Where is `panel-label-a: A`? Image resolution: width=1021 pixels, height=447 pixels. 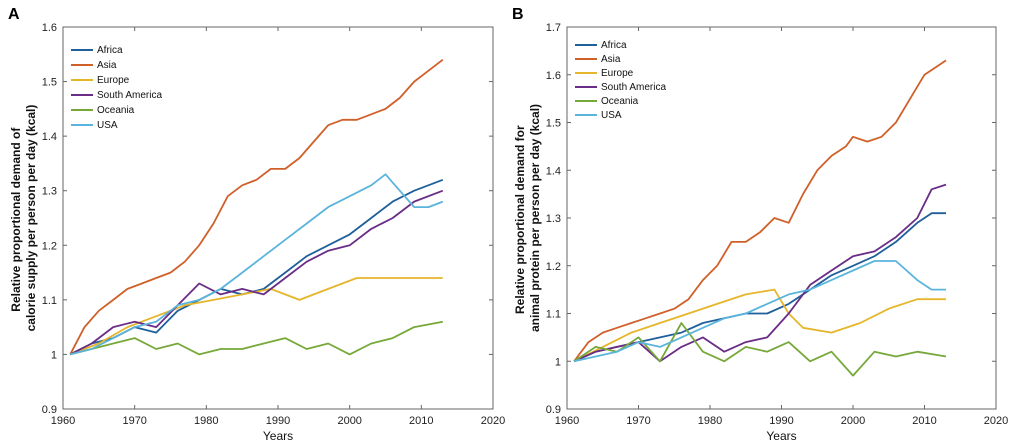
panel-label-a: A is located at coordinates (14, 14).